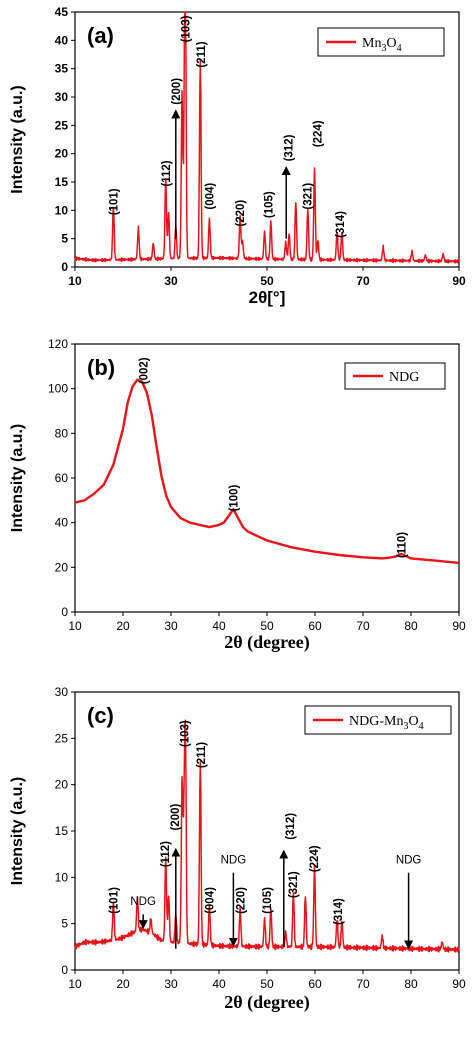 The width and height of the screenshot is (474, 1038). I want to click on y-tick-label: 80, so click(62, 433).